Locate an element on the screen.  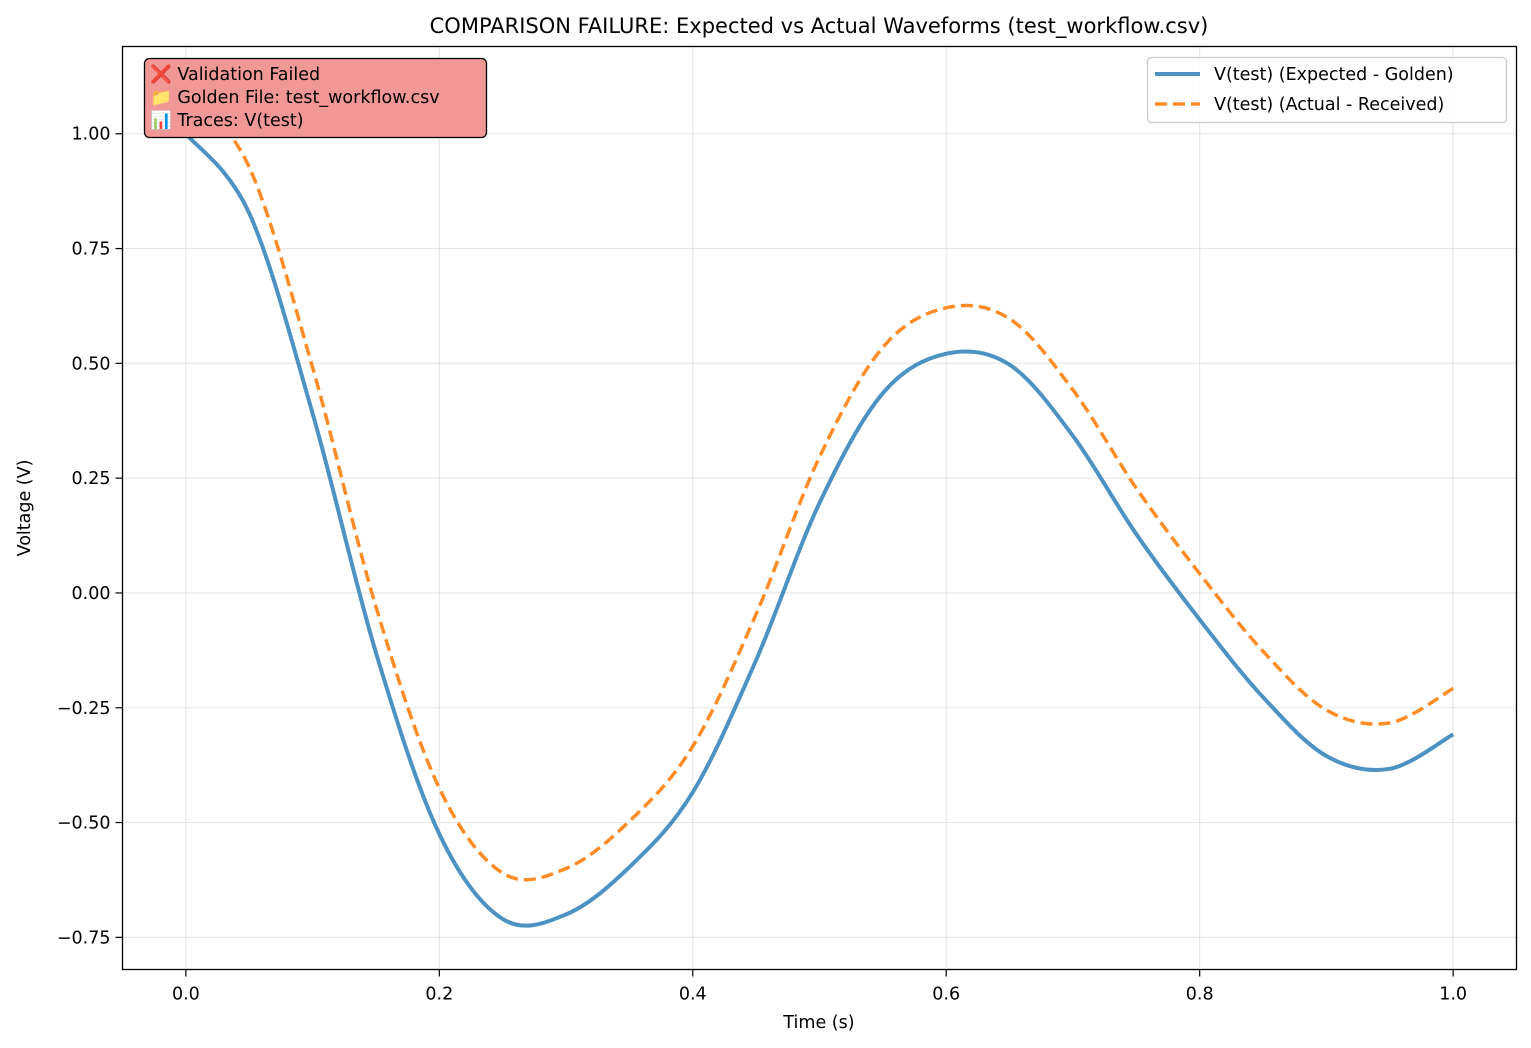
x-tick-label: 0.4 is located at coordinates (693, 995).